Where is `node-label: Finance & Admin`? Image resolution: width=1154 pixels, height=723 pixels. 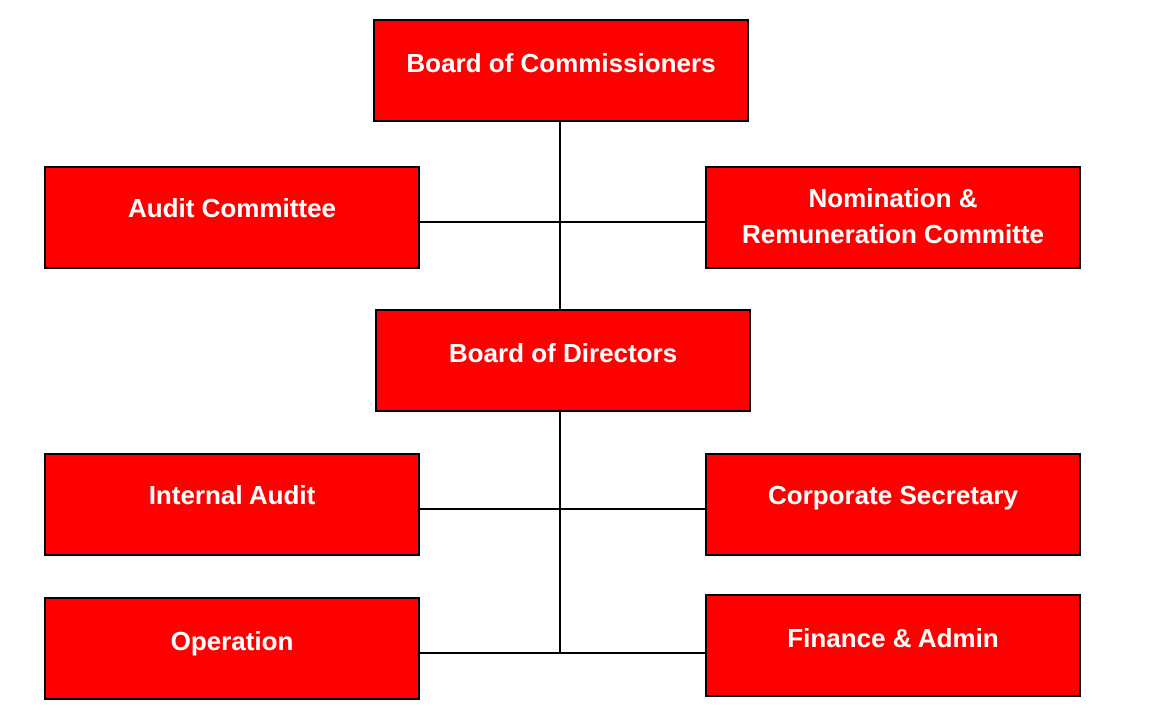 node-label: Finance & Admin is located at coordinates (893, 637).